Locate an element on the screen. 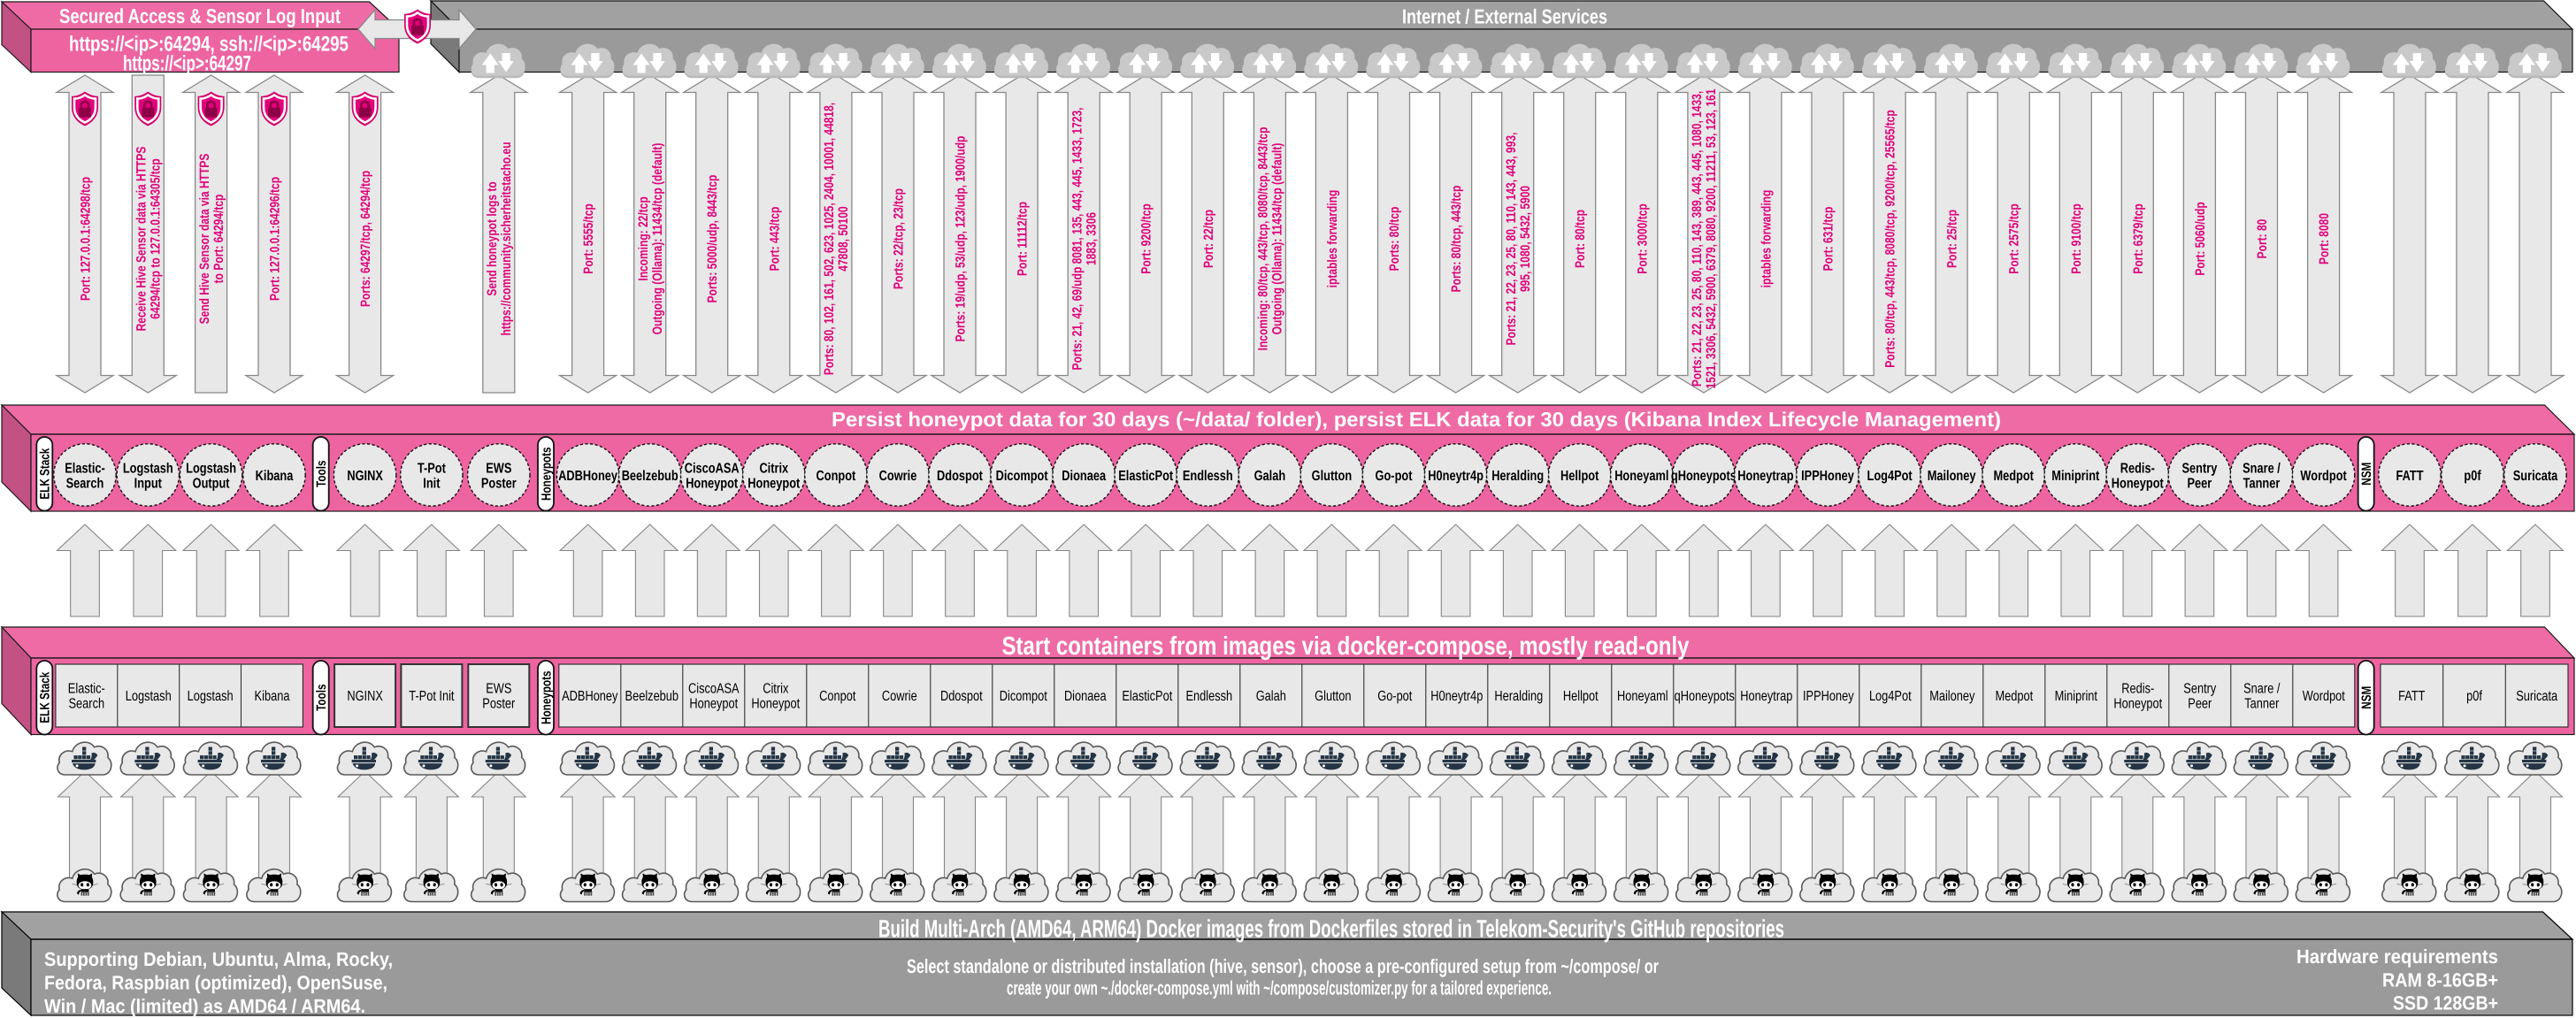  svg-text: Internet / External Services is located at coordinates (1504, 16).